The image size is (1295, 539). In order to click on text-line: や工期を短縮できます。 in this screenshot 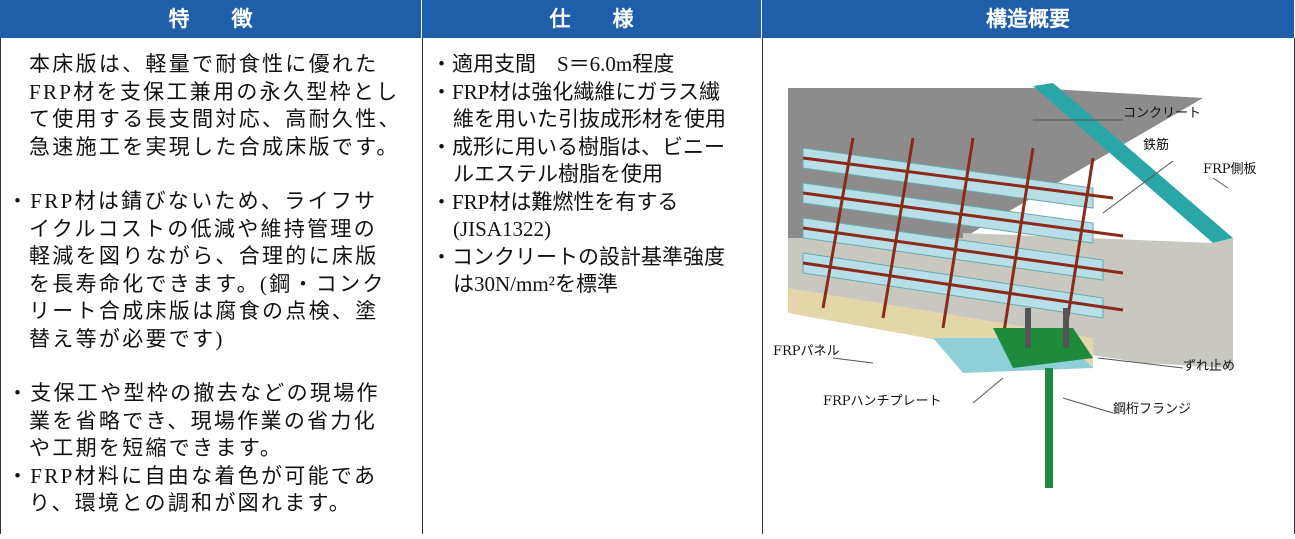, I will do `click(156, 448)`.